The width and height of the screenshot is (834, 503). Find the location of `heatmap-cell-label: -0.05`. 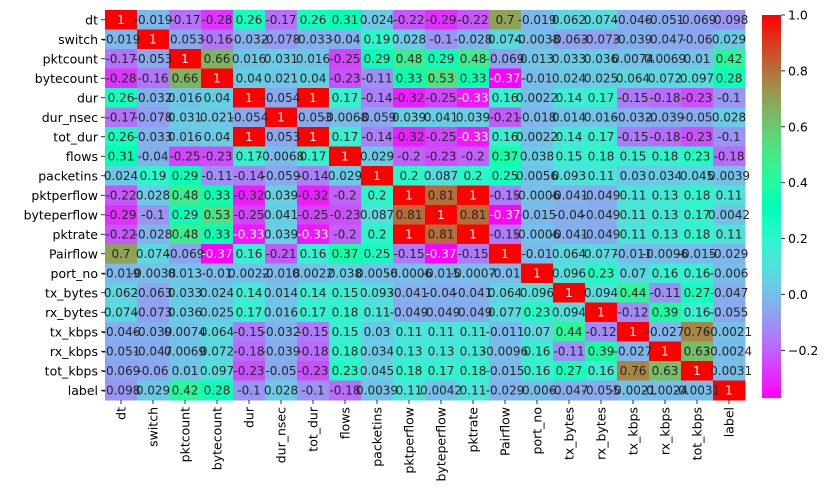

heatmap-cell-label: -0.05 is located at coordinates (696, 117).